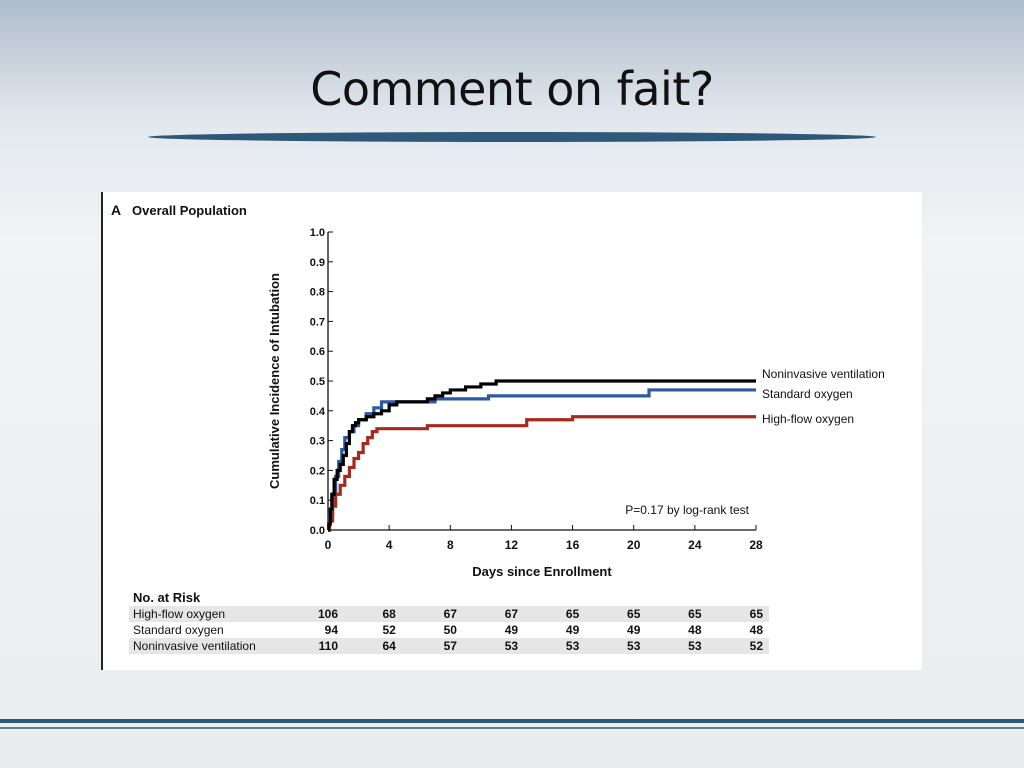 This screenshot has height=768, width=1024. I want to click on chart-series, so click(541, 455).